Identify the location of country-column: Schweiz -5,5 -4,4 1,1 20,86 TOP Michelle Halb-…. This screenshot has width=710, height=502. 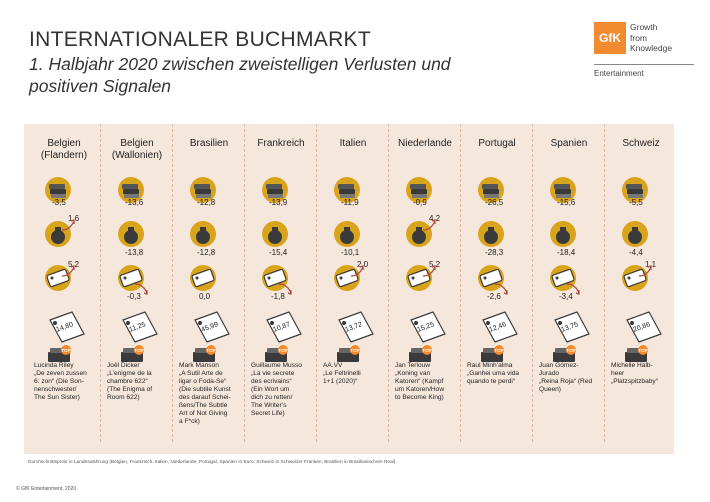
(640, 283).